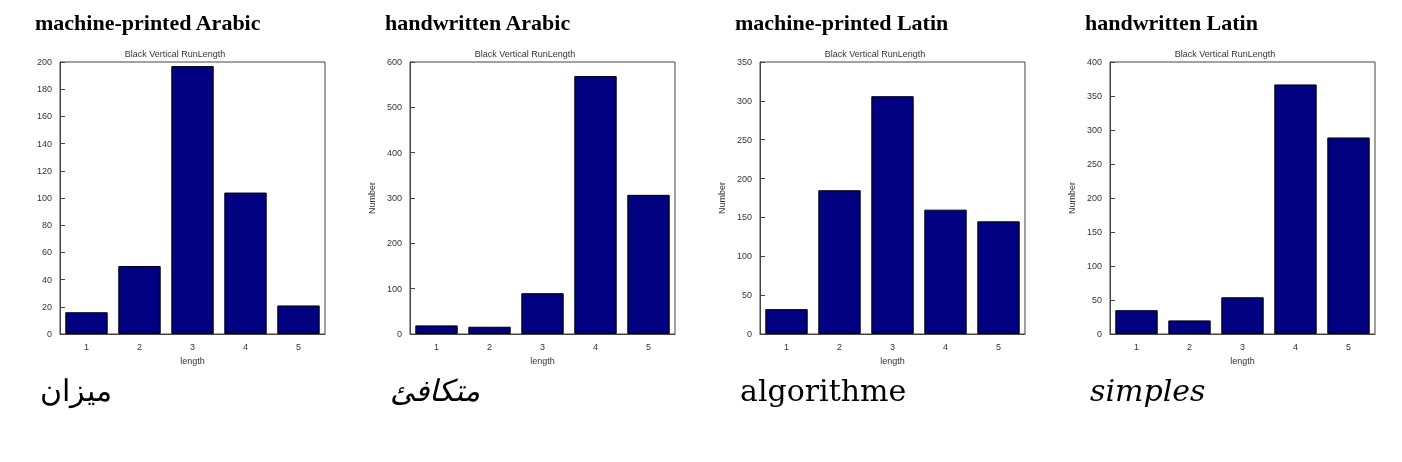 This screenshot has width=1402, height=462. Describe the element at coordinates (435, 390) in the screenshot. I see `text: متكافئ` at that location.